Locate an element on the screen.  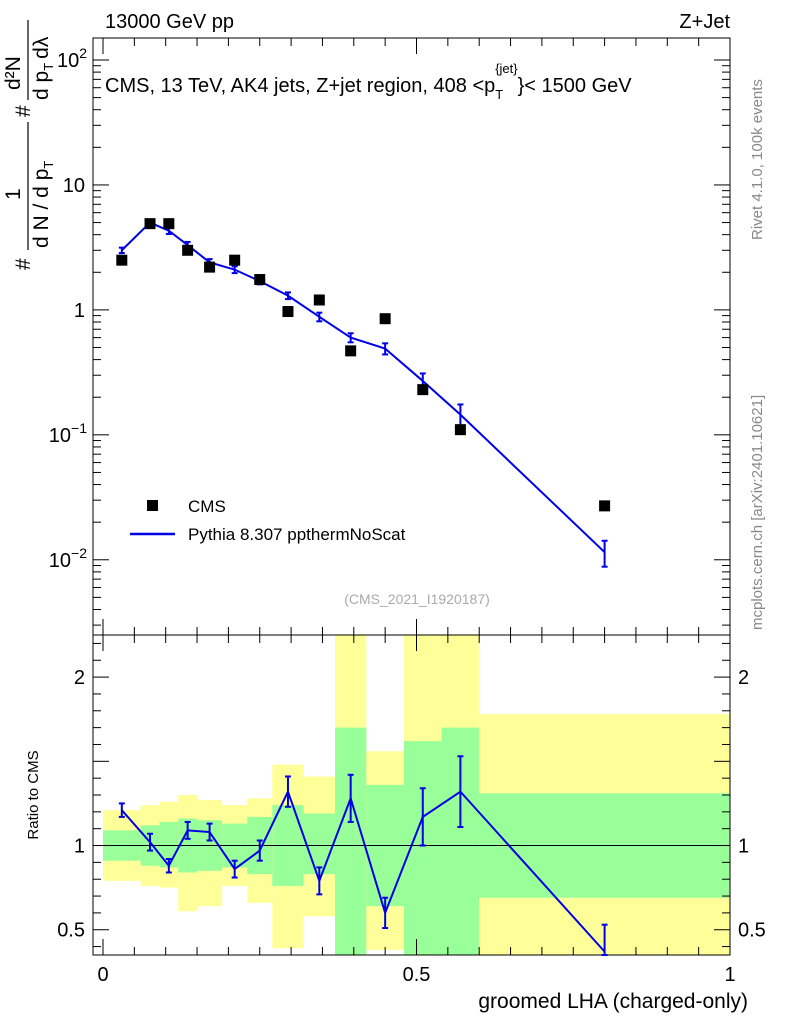
analysis-watermark: (CMS_2021_I1920187) is located at coordinates (417, 599).